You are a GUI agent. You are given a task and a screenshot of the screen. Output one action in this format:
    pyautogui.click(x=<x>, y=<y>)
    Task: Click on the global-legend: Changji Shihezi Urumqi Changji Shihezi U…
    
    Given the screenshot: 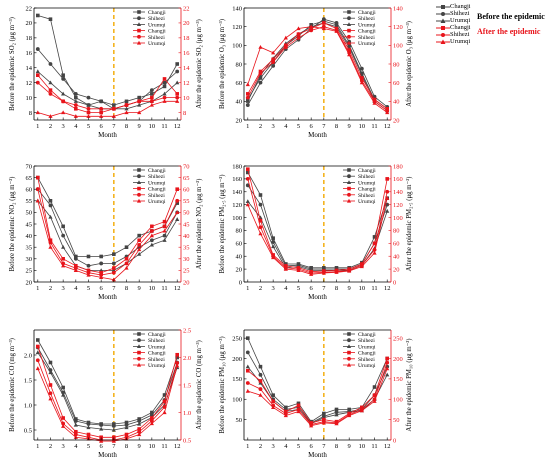 What is the action you would take?
    pyautogui.click(x=491, y=23)
    